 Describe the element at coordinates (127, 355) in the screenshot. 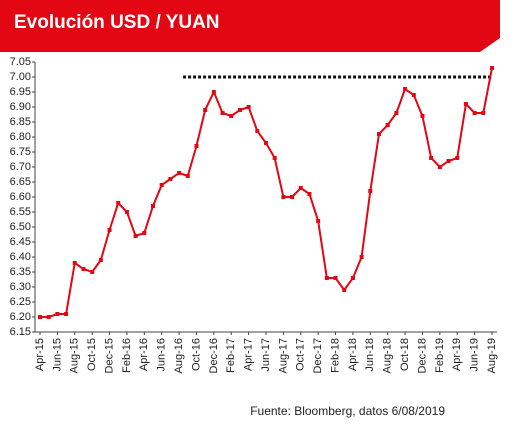

I see `x-tick-label: Feb-16` at that location.